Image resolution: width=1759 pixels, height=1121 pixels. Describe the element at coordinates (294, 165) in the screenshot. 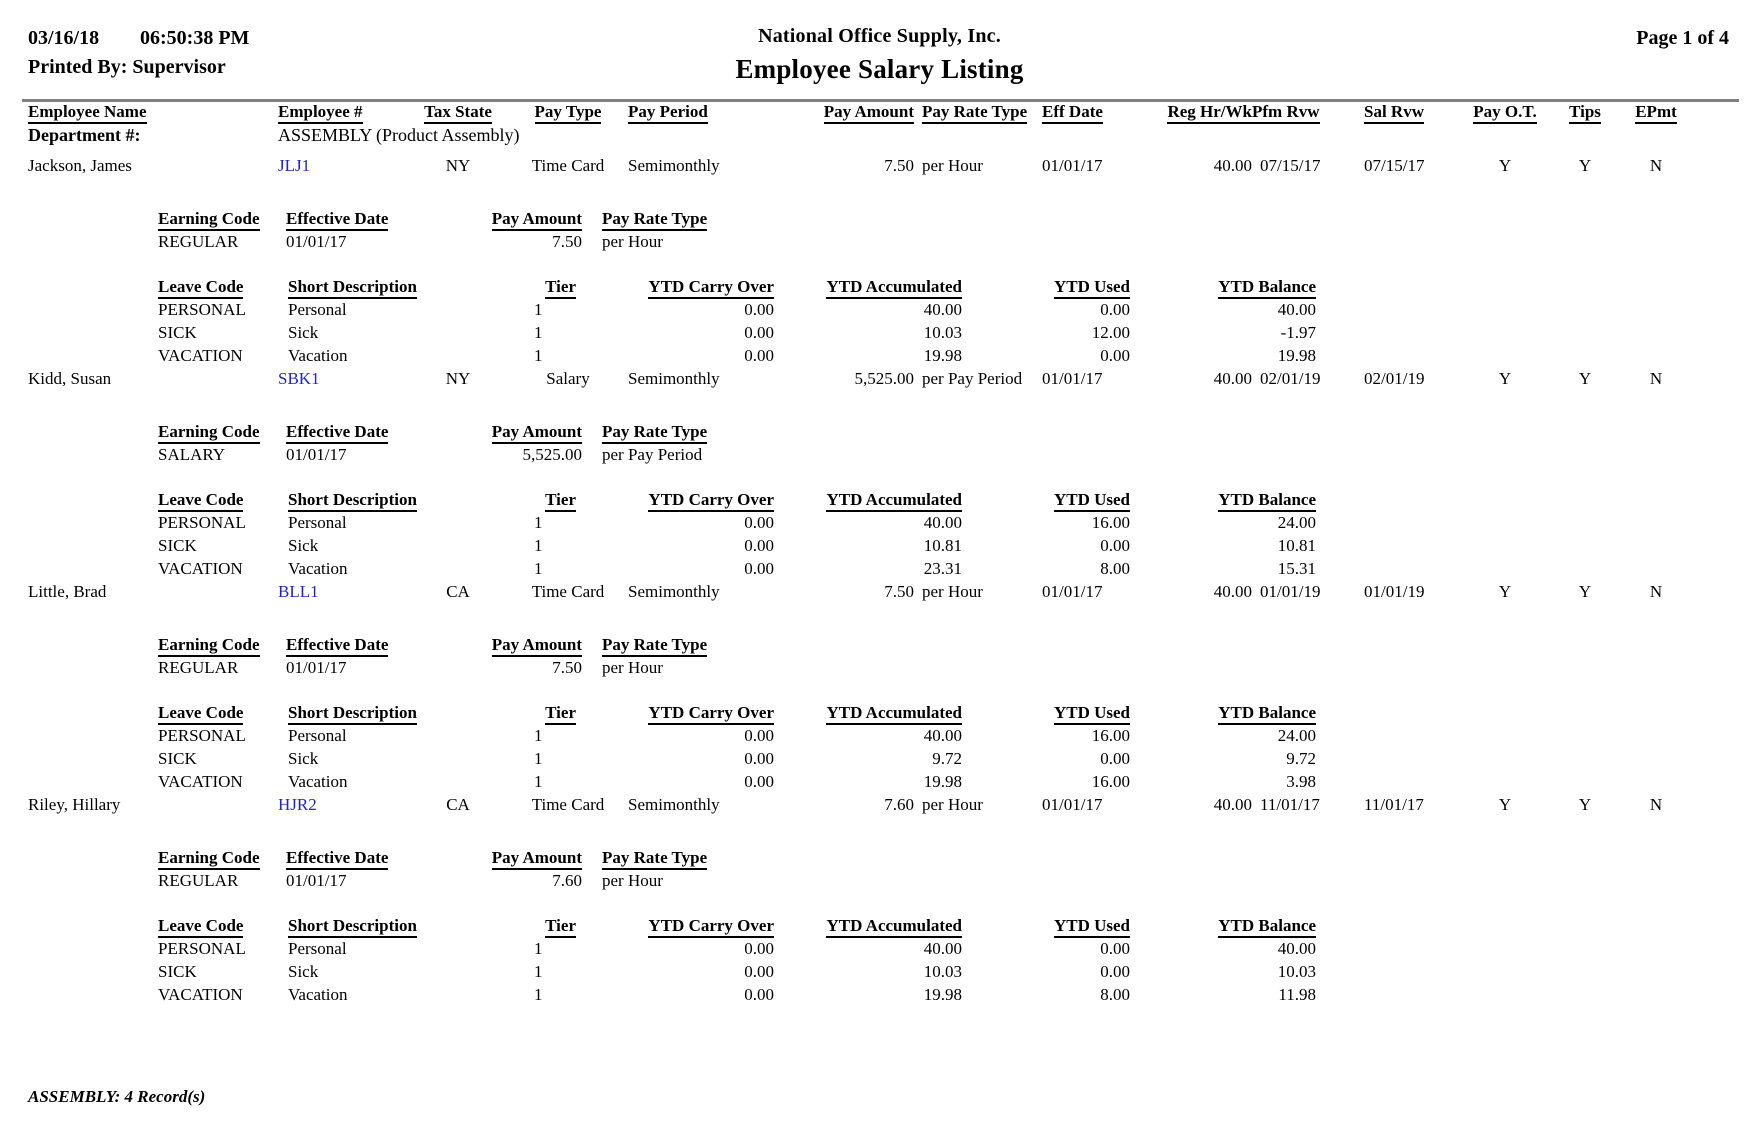

I see `employee-number-link: JLJ1` at that location.